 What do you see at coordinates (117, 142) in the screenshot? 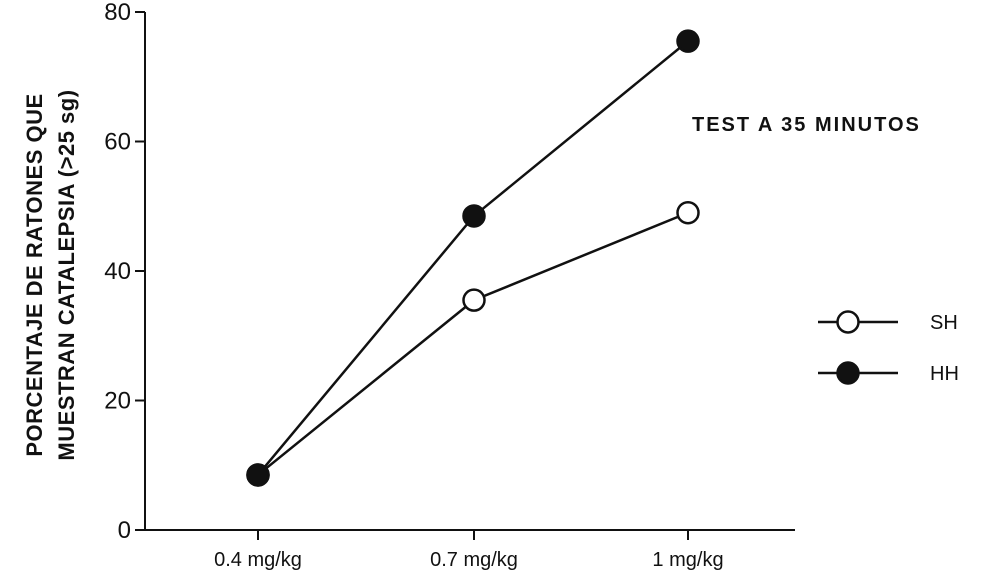
I see `y-tick-label: 60` at bounding box center [117, 142].